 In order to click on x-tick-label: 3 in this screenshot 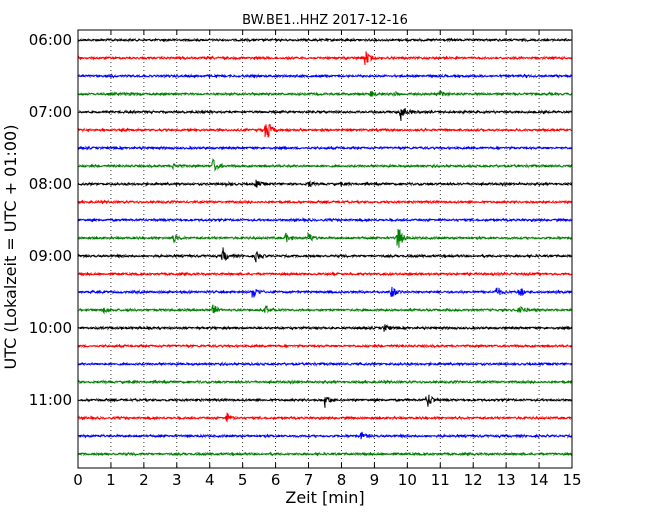, I will do `click(177, 480)`.